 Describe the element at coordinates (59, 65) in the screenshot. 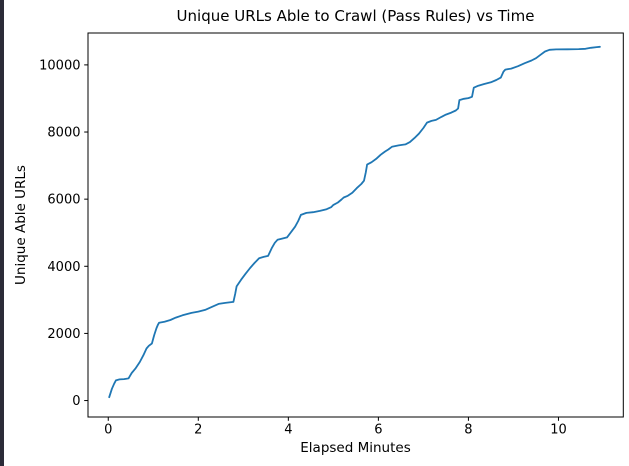

I see `y-tick-label: 10000` at that location.